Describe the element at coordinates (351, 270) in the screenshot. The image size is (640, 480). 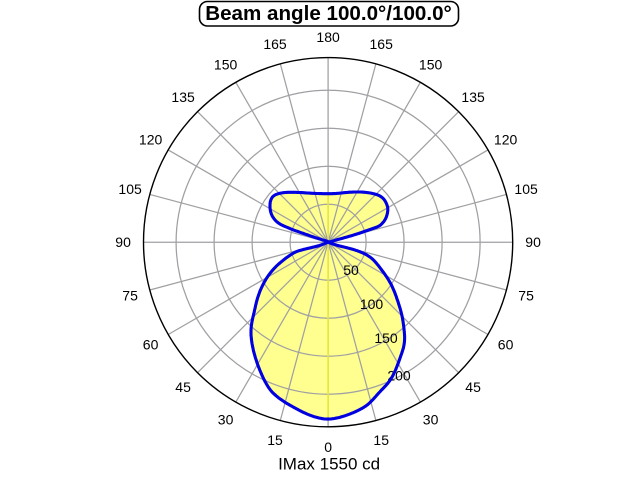
I see `svg-text: 50` at that location.